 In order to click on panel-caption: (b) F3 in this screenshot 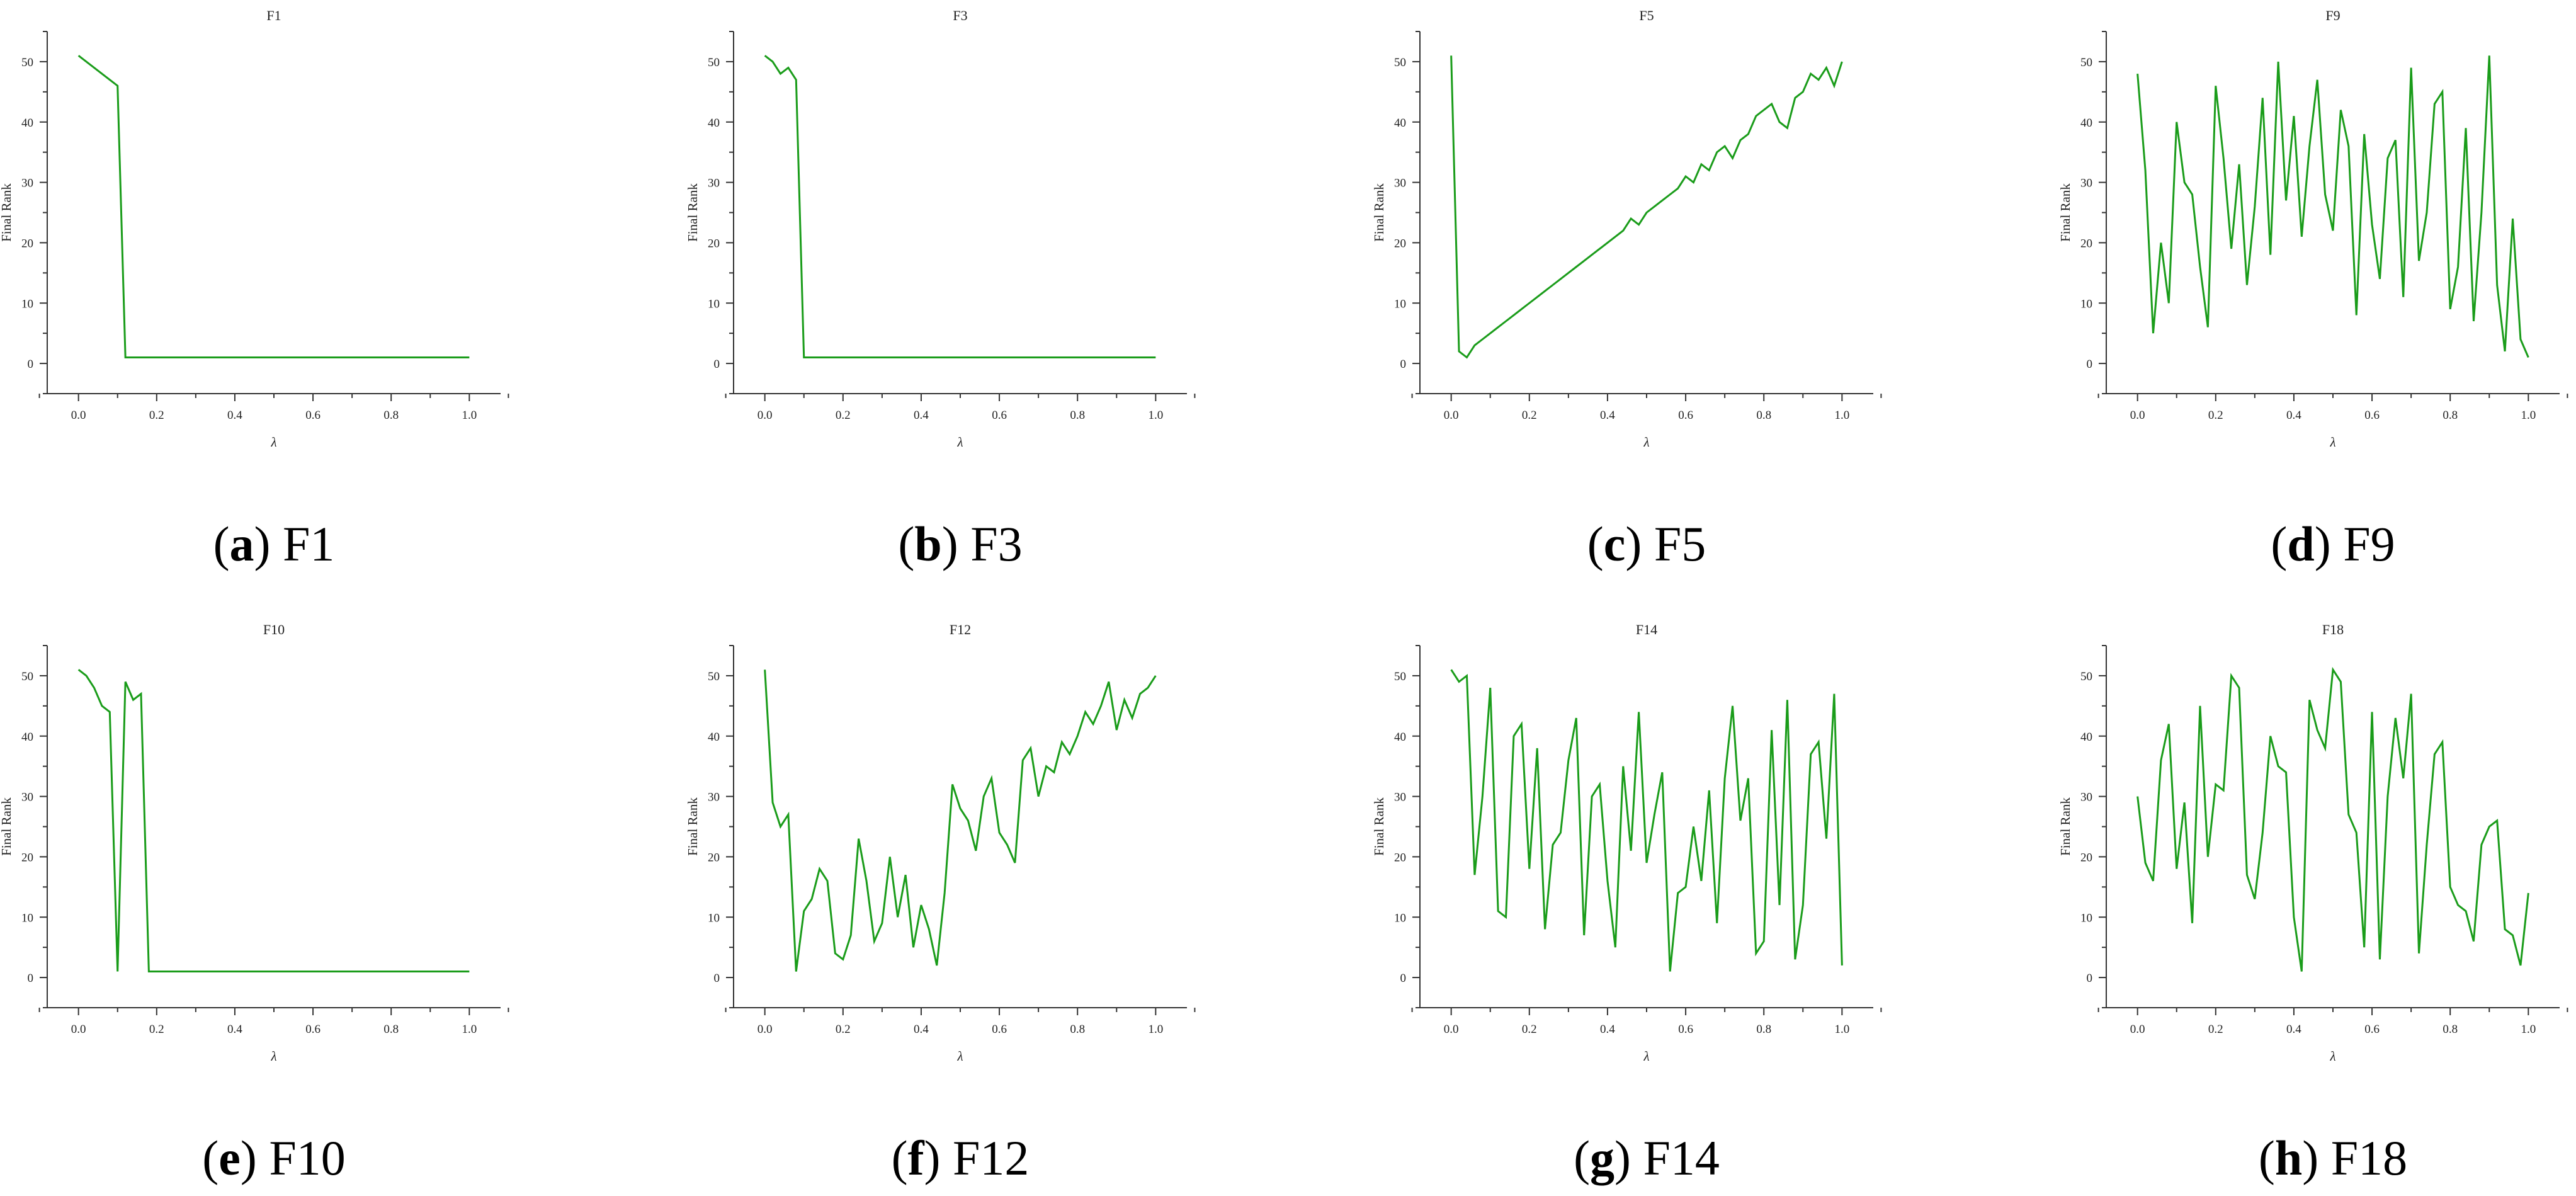, I will do `click(960, 543)`.